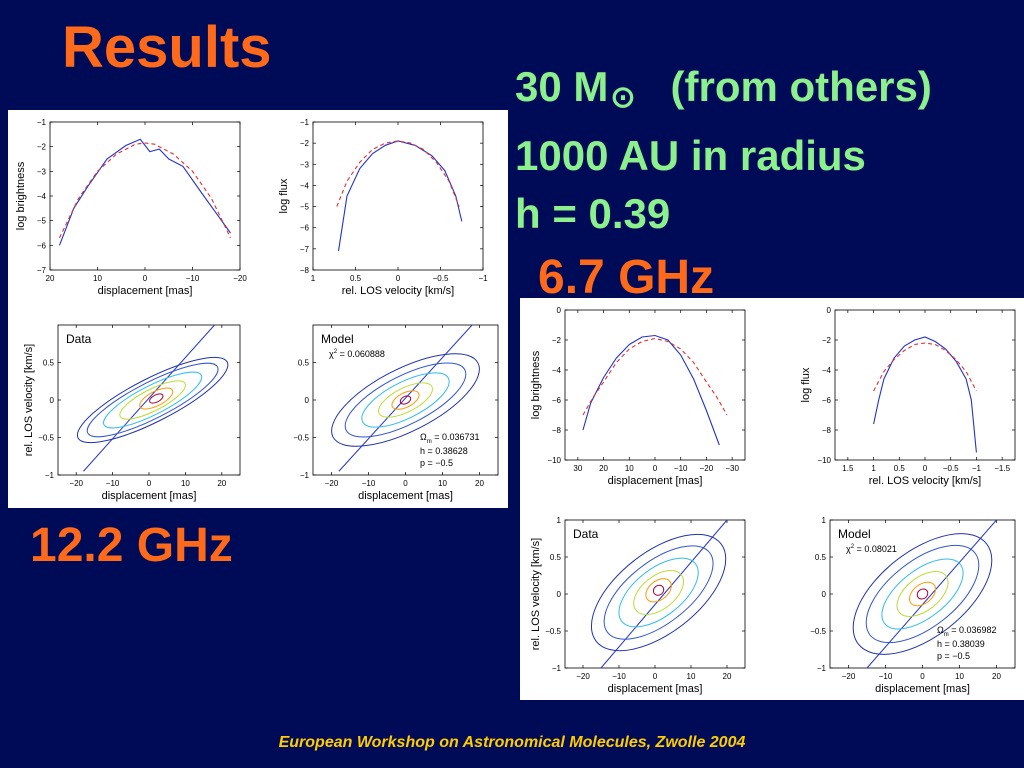 The height and width of the screenshot is (768, 1024). What do you see at coordinates (953, 656) in the screenshot?
I see `p-label: p = −0.5` at bounding box center [953, 656].